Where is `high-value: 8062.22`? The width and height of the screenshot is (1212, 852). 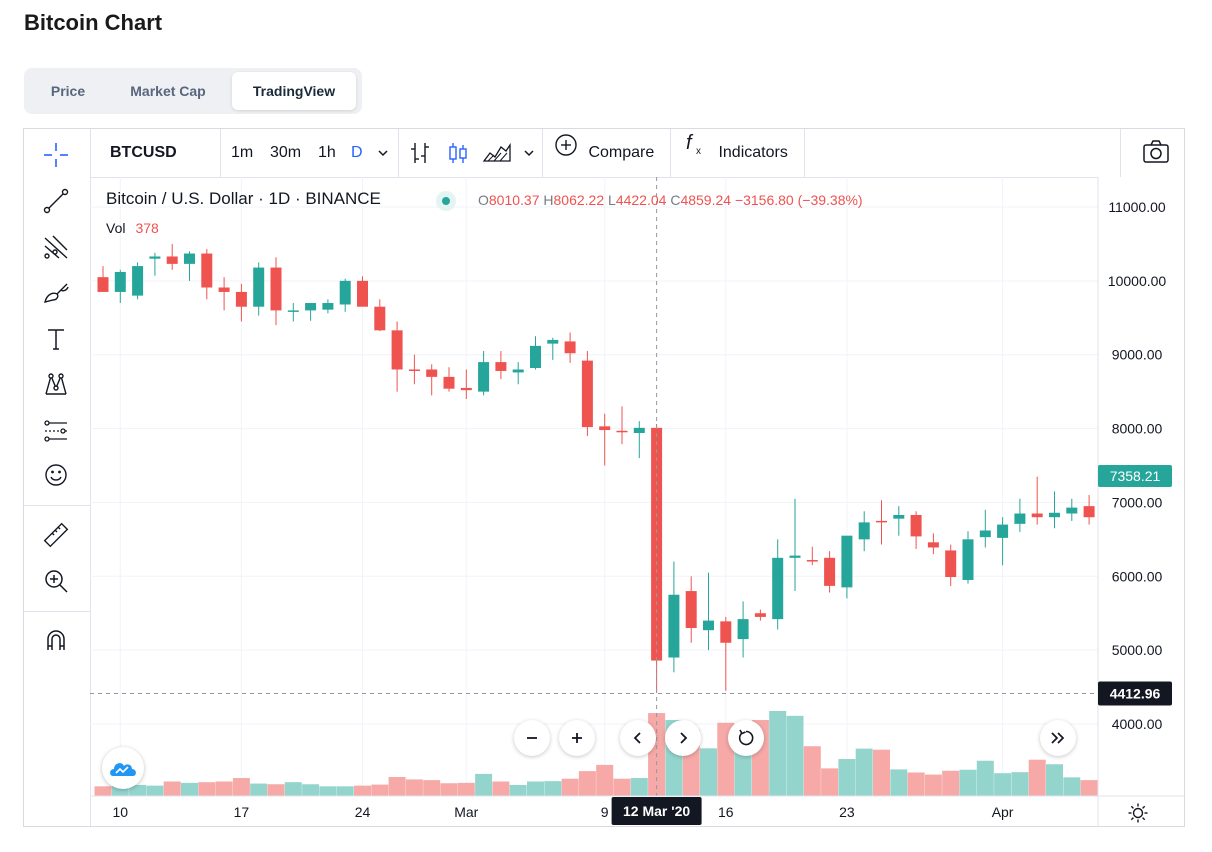 high-value: 8062.22 is located at coordinates (579, 200).